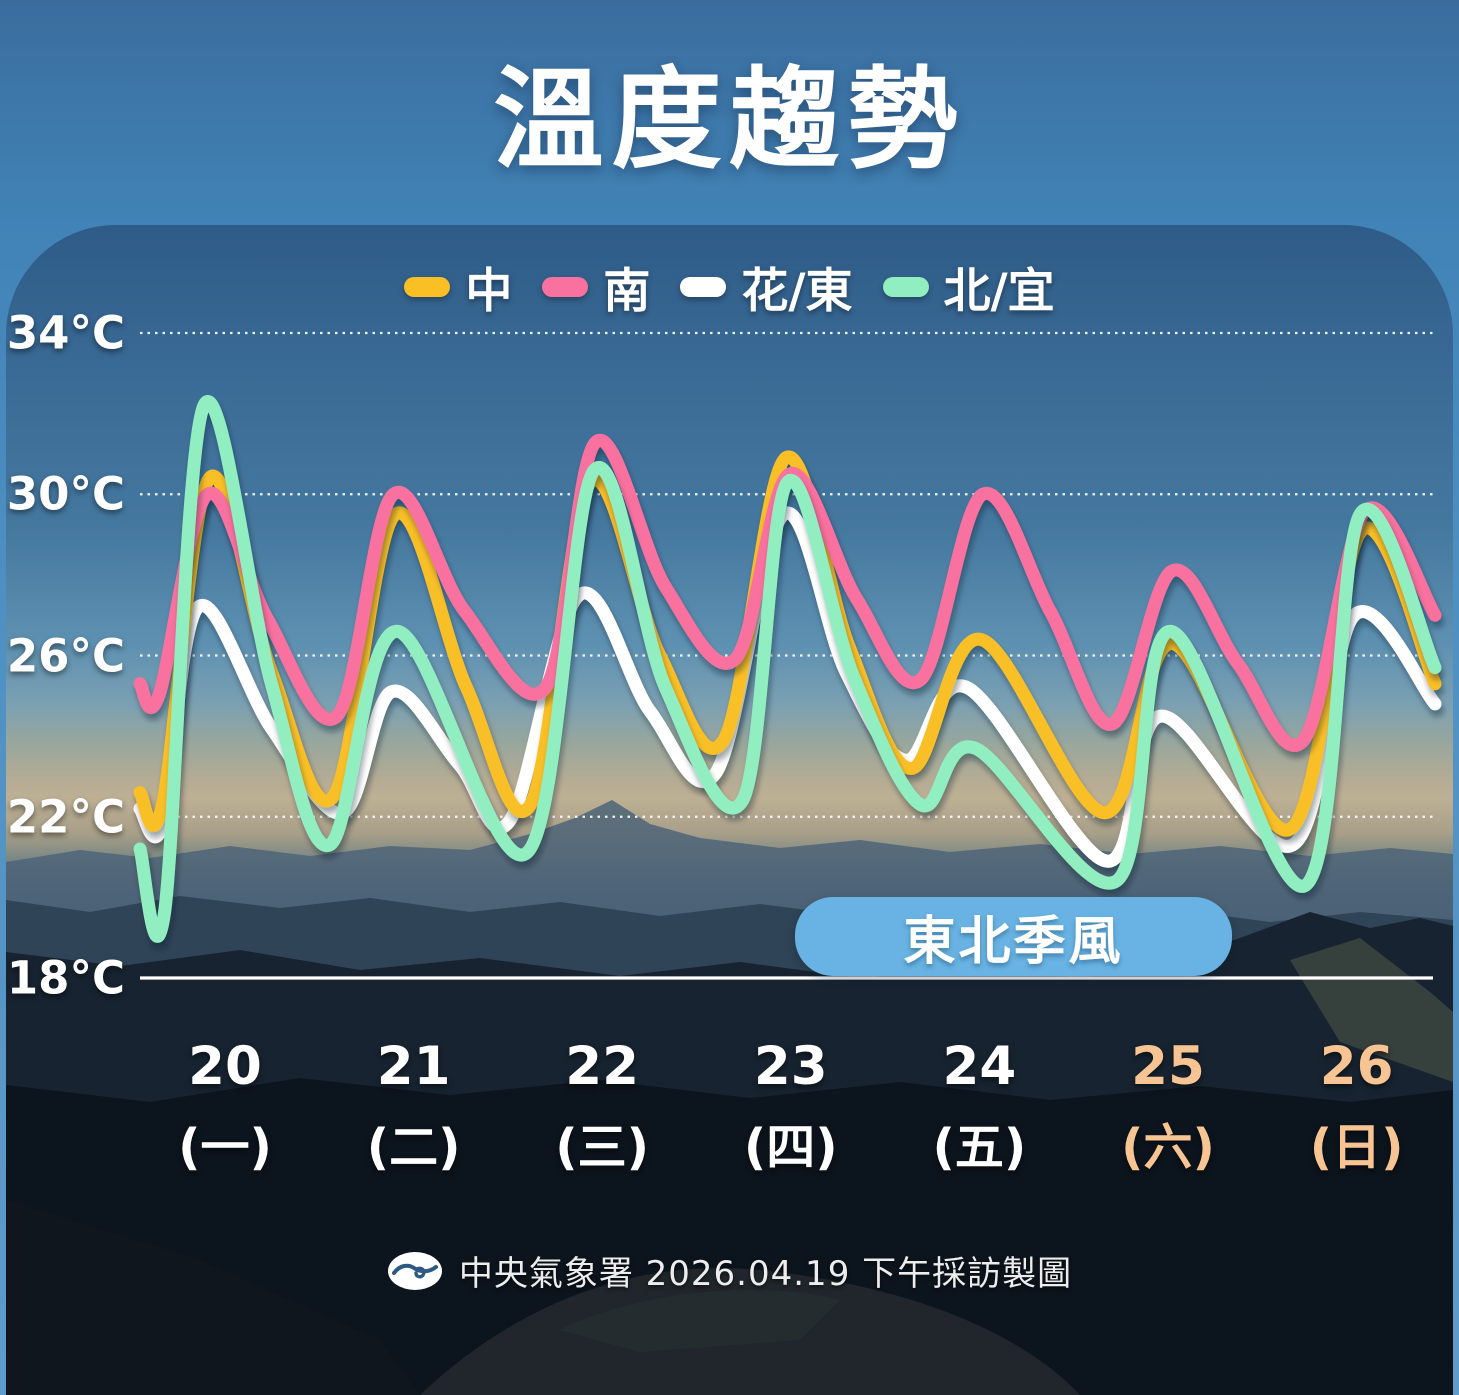 This screenshot has height=1395, width=1459. Describe the element at coordinates (458, 286) in the screenshot. I see `legend-item-中: 中` at that location.